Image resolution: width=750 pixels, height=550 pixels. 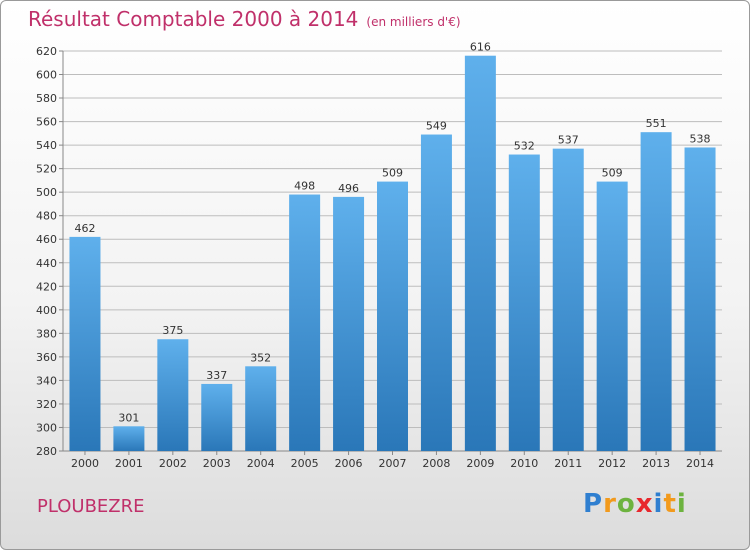 I want to click on bar-value-label: 551, so click(x=656, y=123).